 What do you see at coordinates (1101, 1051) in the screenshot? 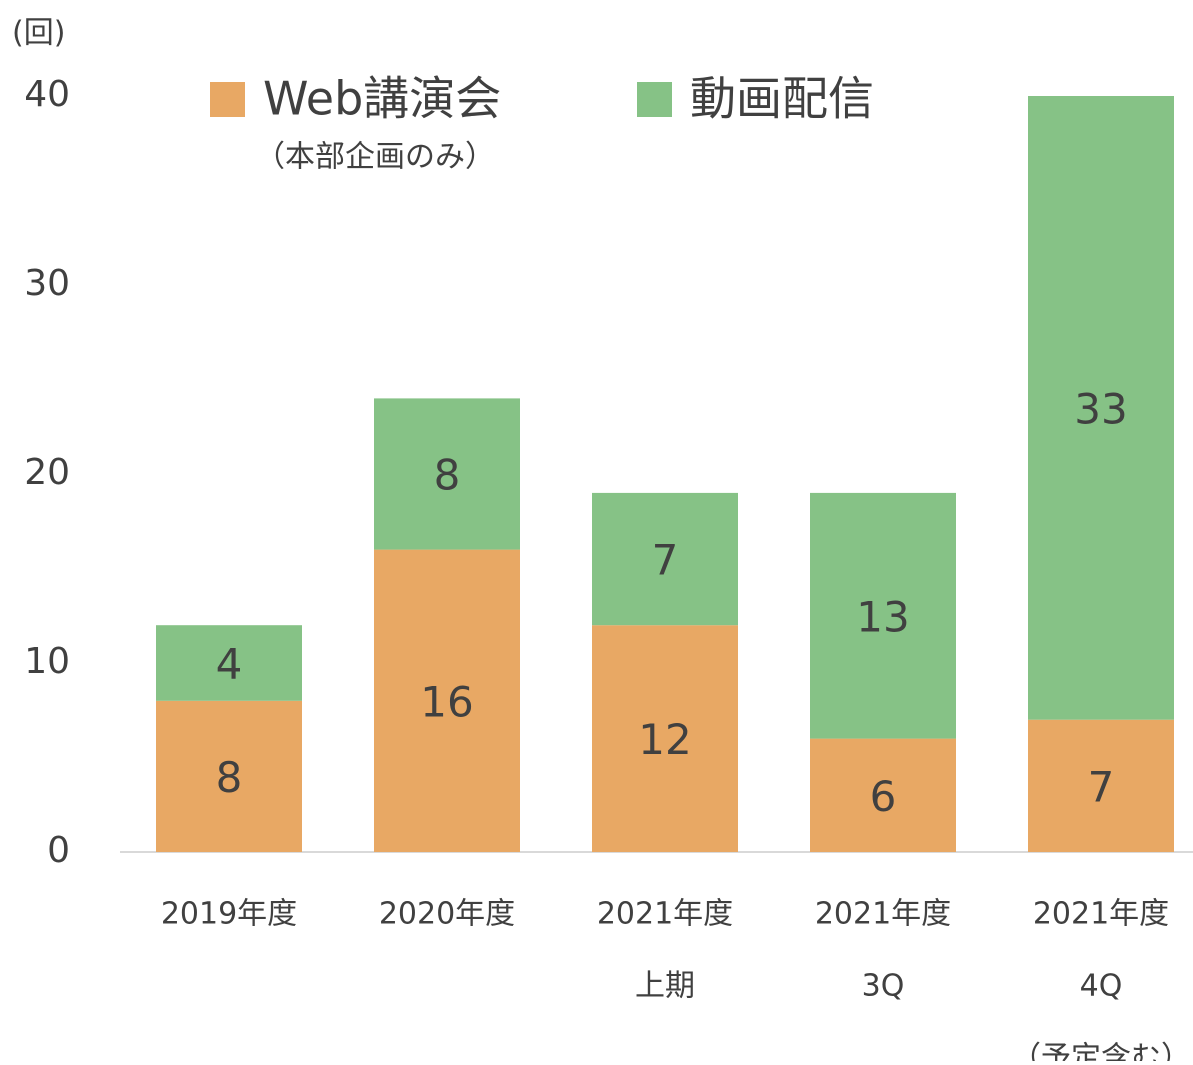
I see `x-tick-label: （予定含む）` at bounding box center [1101, 1051].